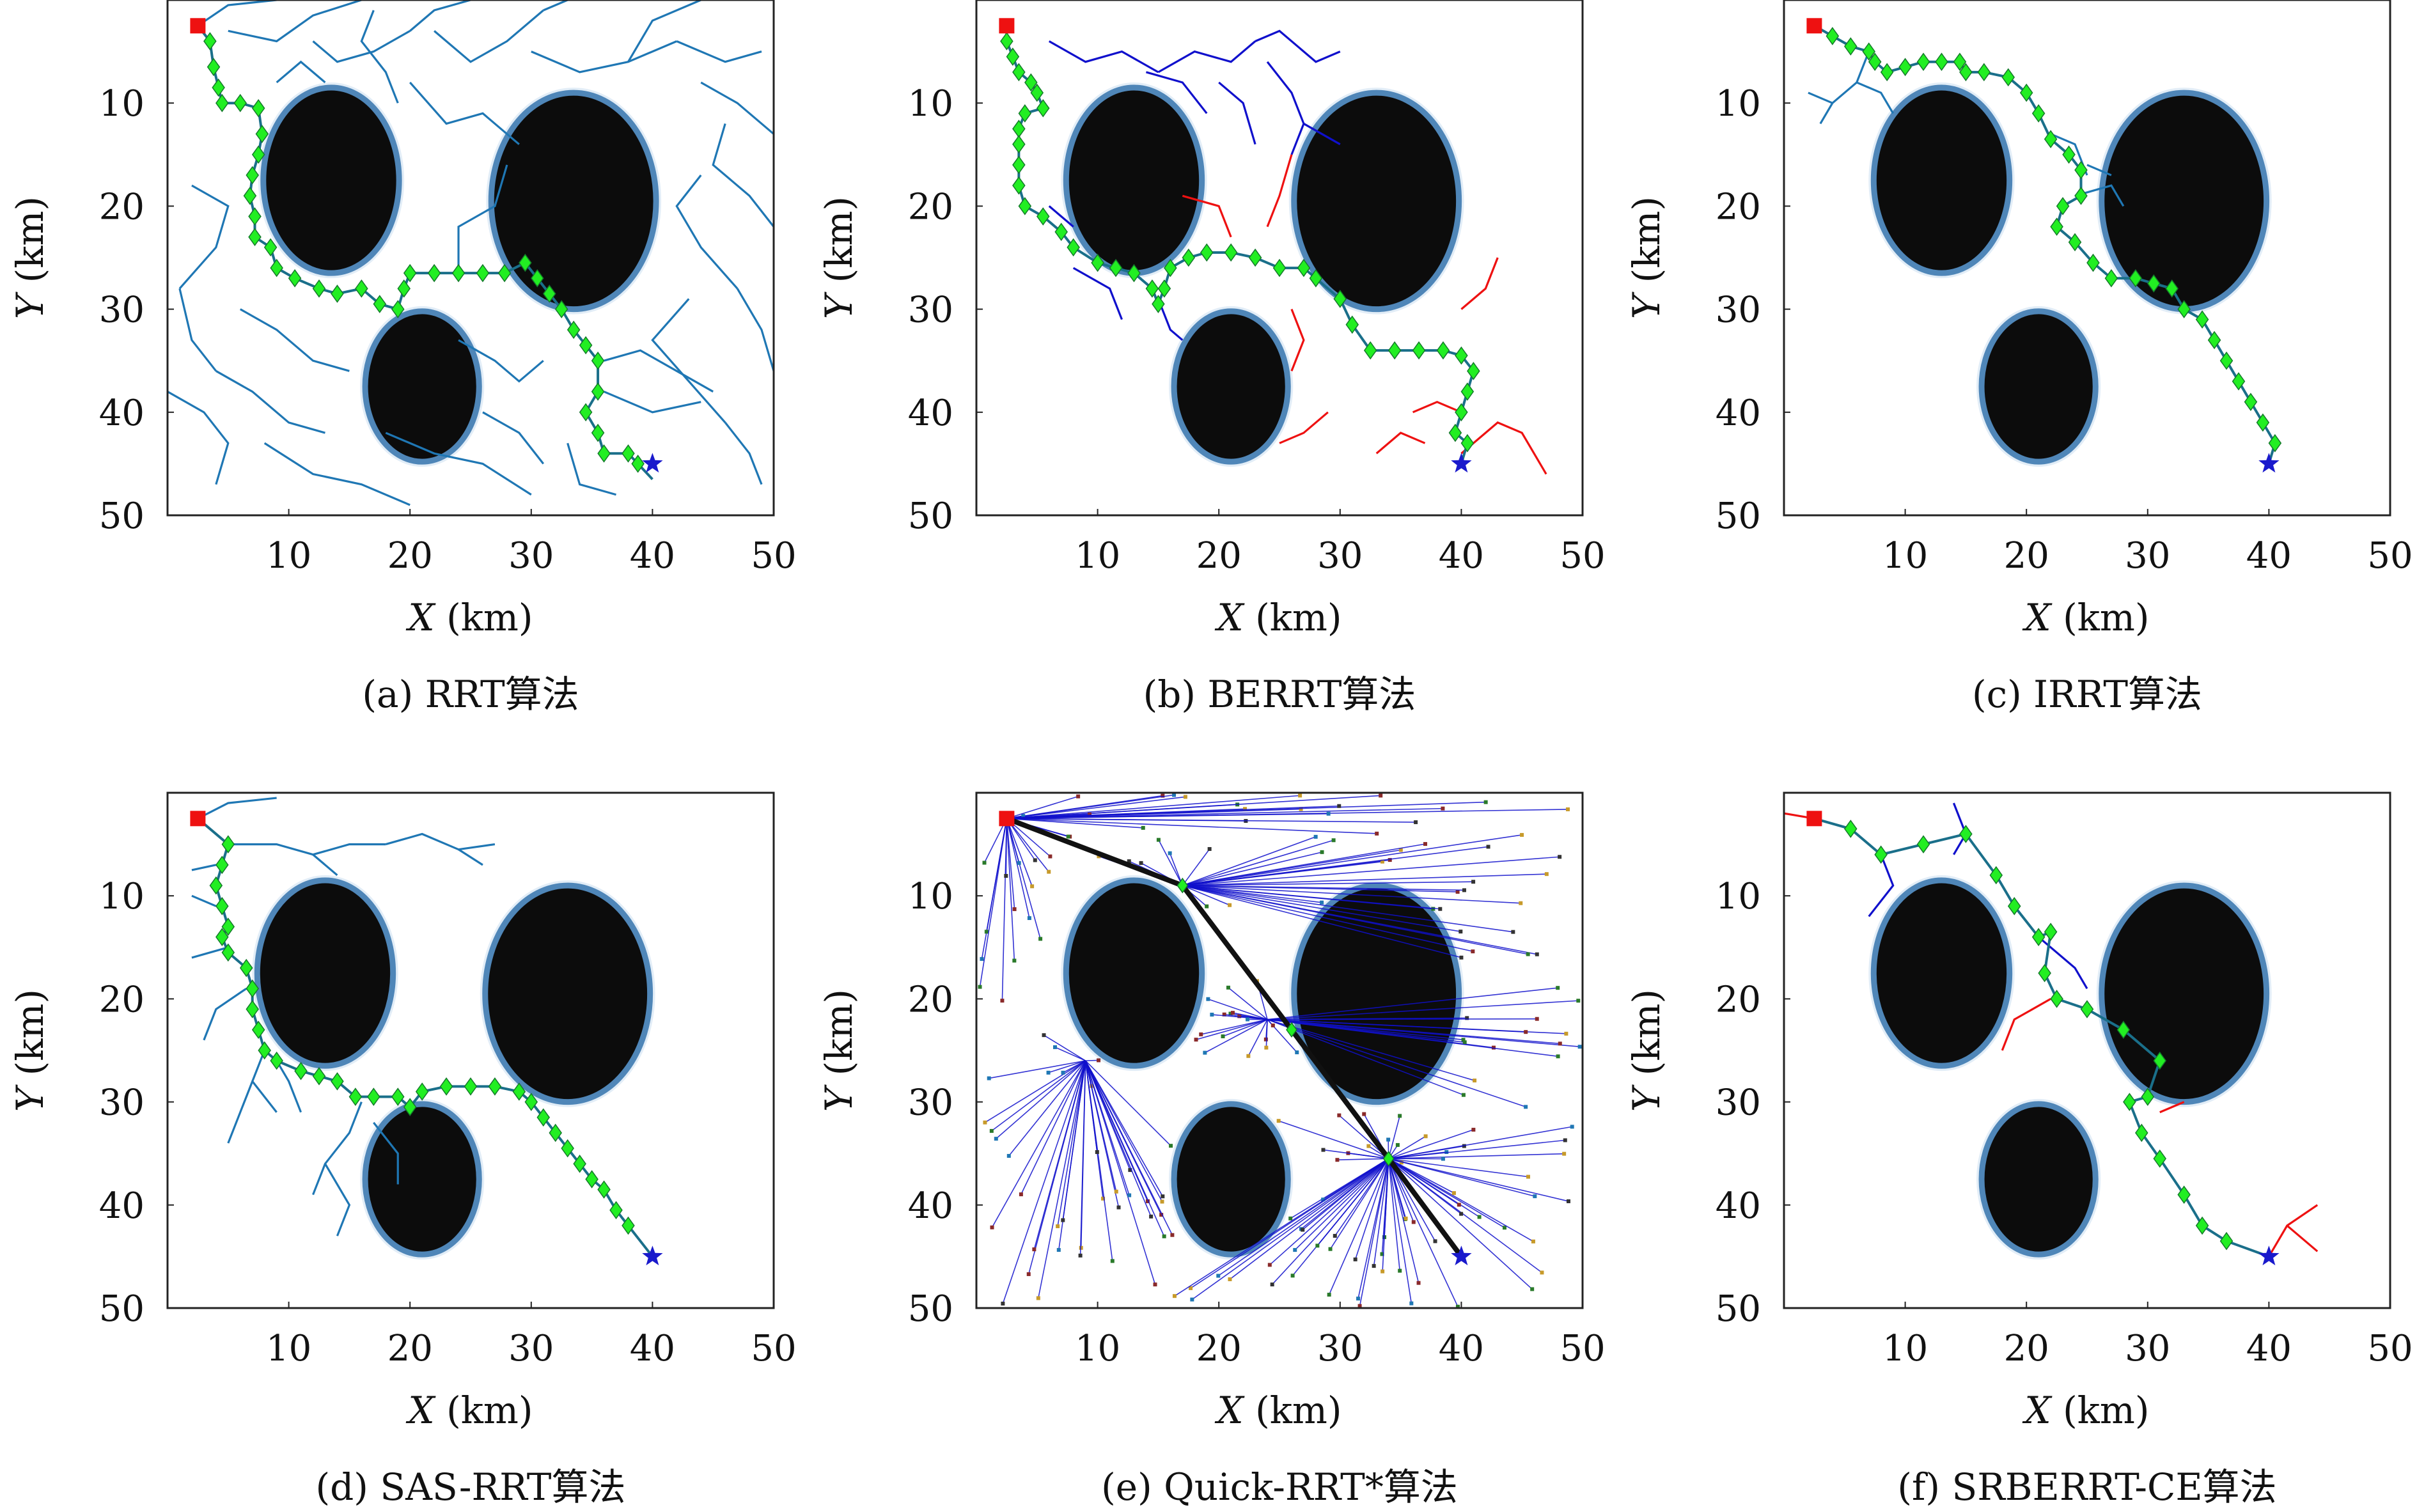 This screenshot has width=2417, height=1512. What do you see at coordinates (1646, 1050) in the screenshot?
I see `y-axis-label: Y (km)` at bounding box center [1646, 1050].